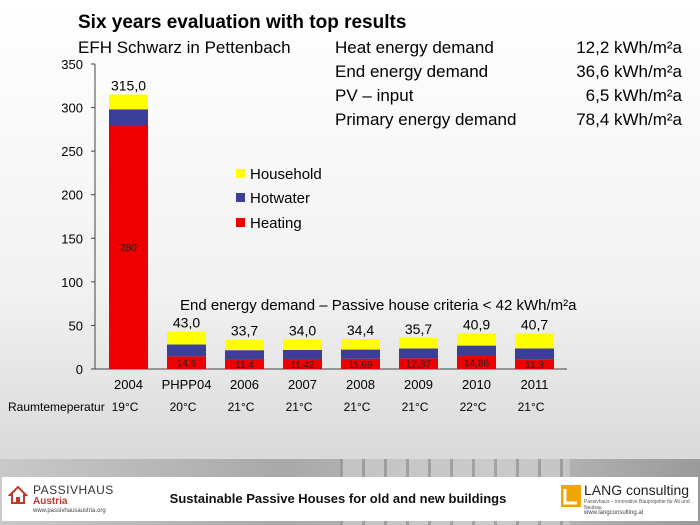 The width and height of the screenshot is (700, 525). What do you see at coordinates (302, 330) in the screenshot?
I see `bar-total-label: 34,0` at bounding box center [302, 330].